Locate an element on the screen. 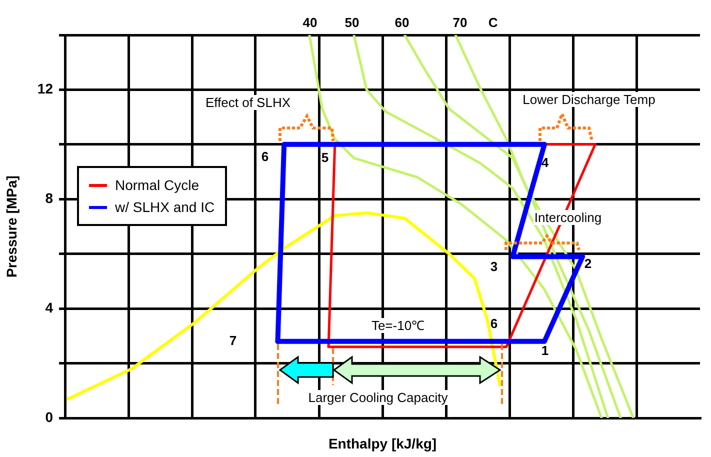  annotation: 2 is located at coordinates (588, 264).